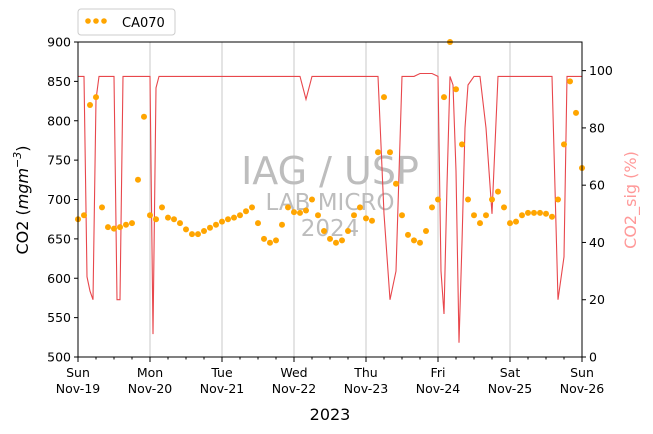 Image resolution: width=653 pixels, height=434 pixels. What do you see at coordinates (59, 357) in the screenshot?
I see `left-y-tick-label: 500` at bounding box center [59, 357].